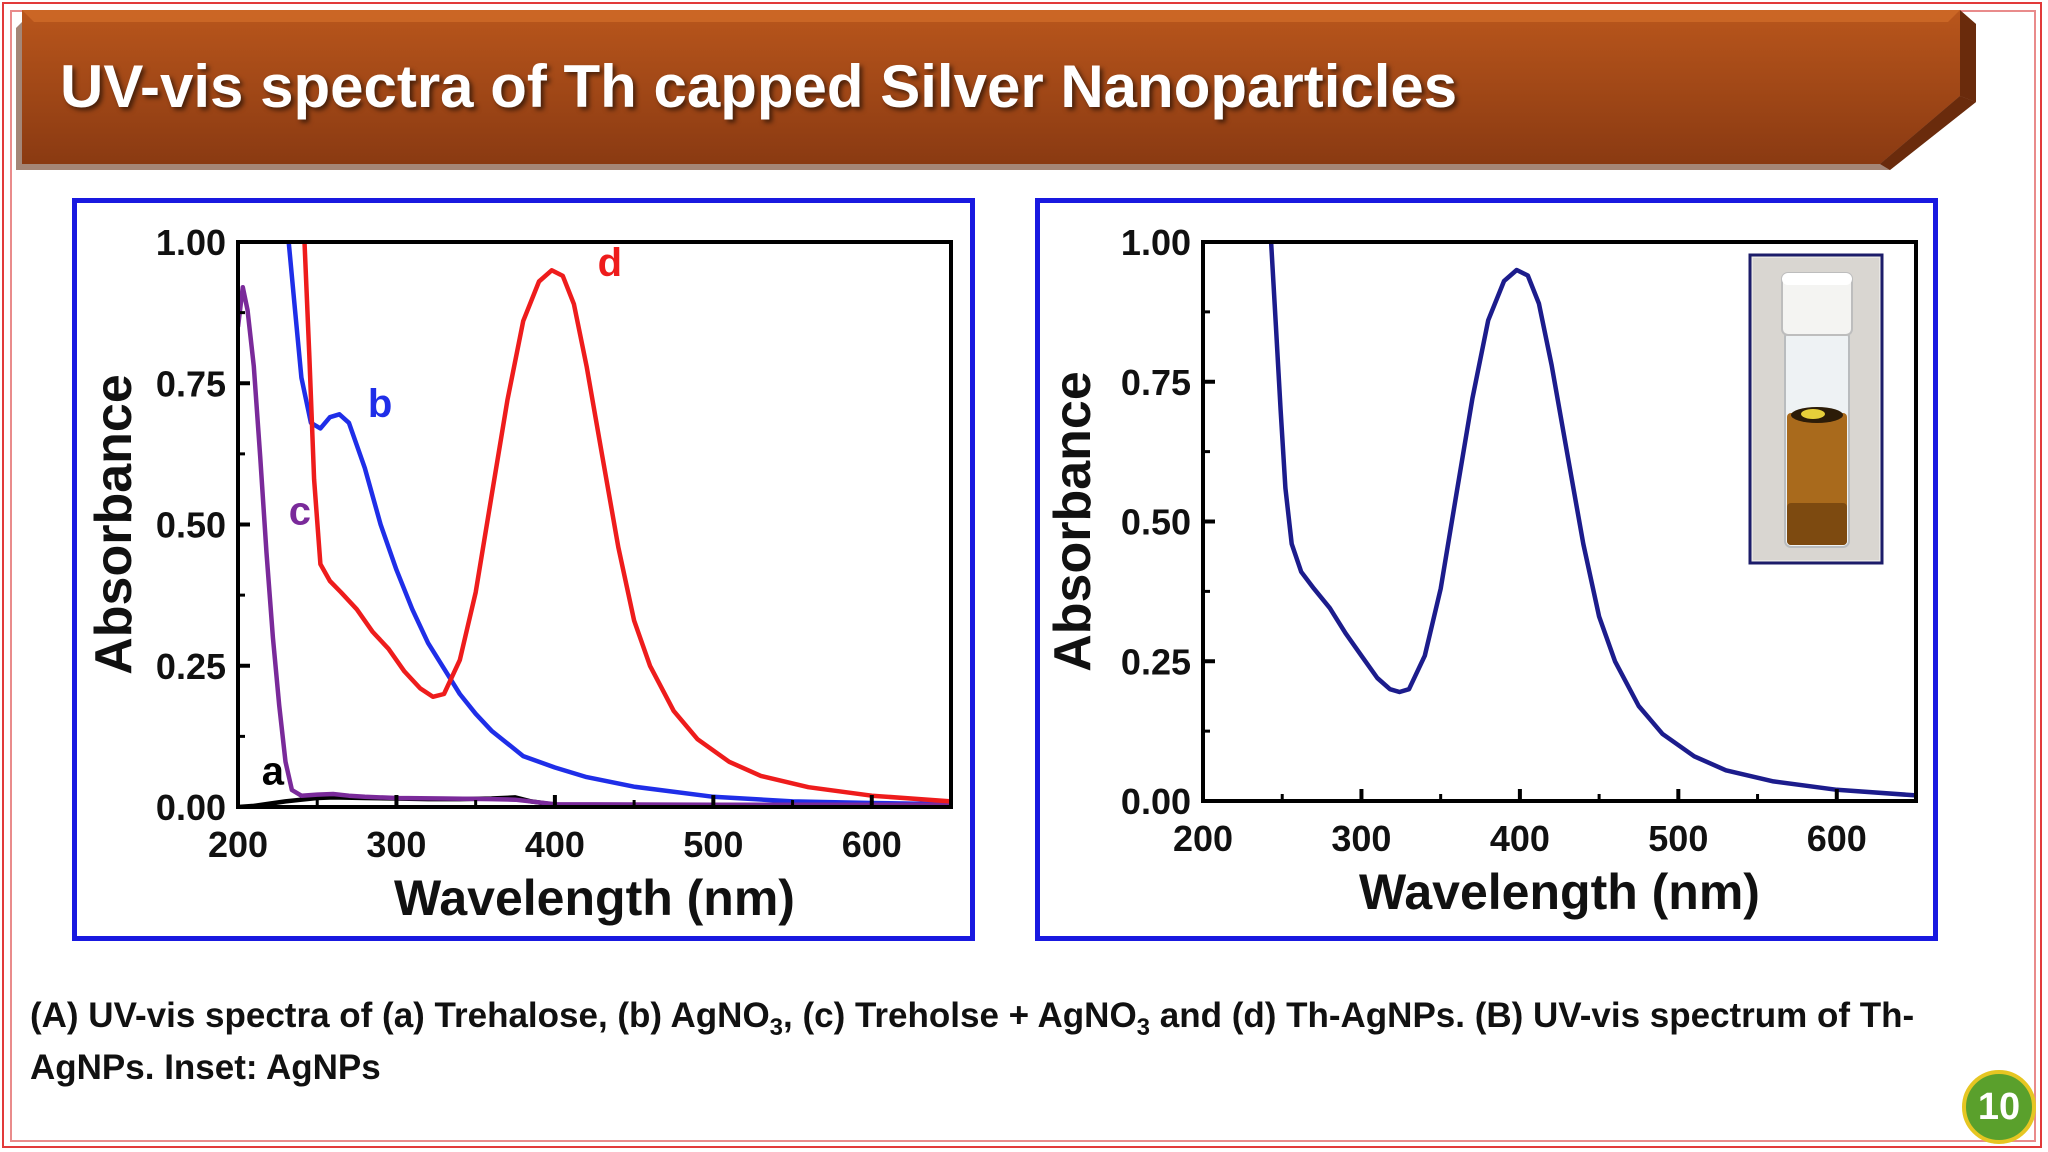 The image size is (2048, 1152). Describe the element at coordinates (960, 1015) in the screenshot. I see `caption-part-2: , (c) Treholse + AgNO` at that location.